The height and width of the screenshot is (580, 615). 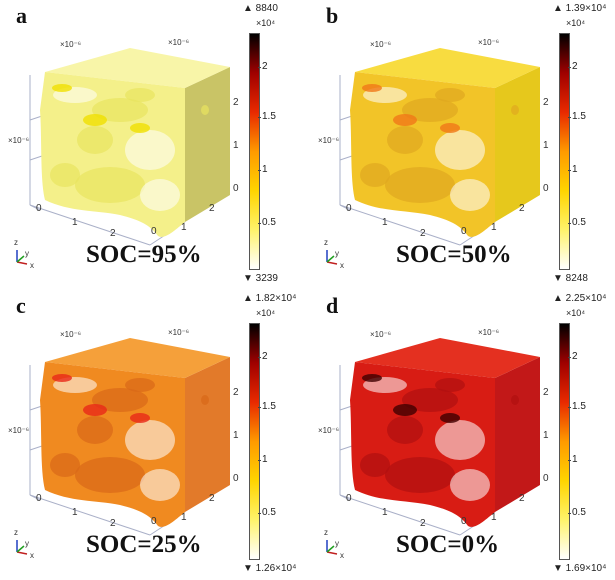 I want to click on porous-cube-render, so click(x=433, y=446).